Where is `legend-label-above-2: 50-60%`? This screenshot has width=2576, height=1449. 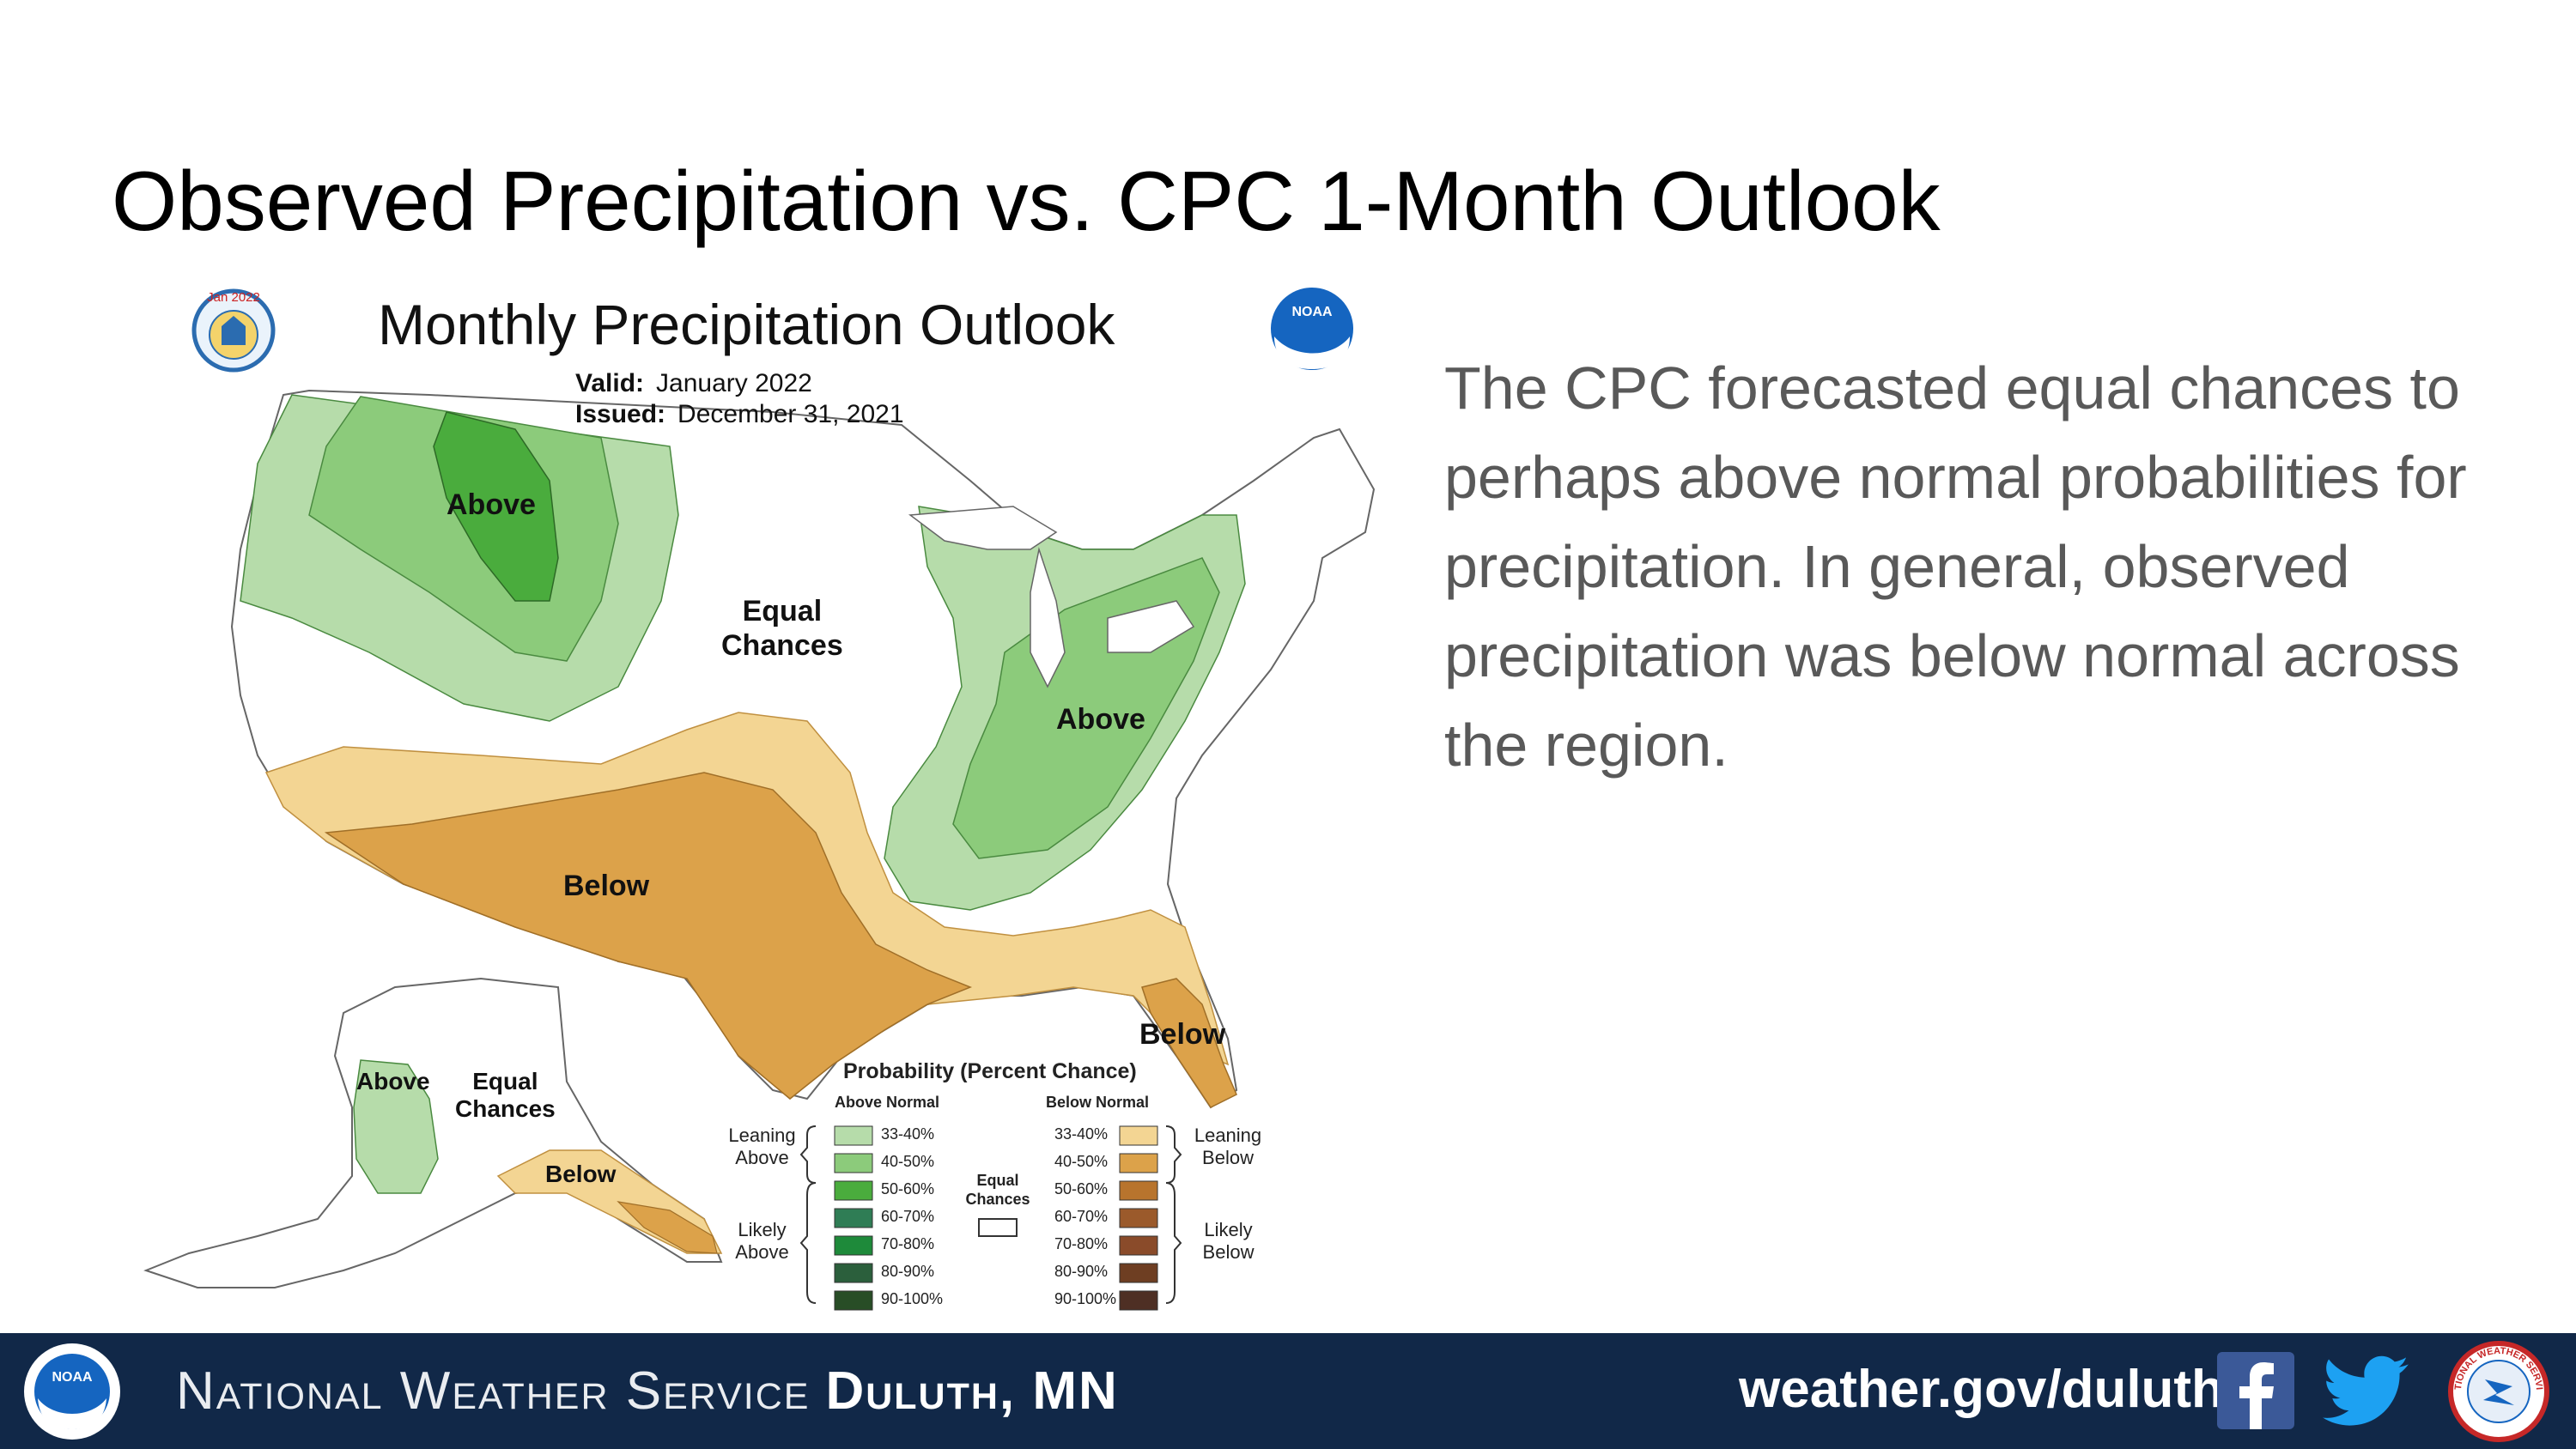 legend-label-above-2: 50-60% is located at coordinates (908, 1188).